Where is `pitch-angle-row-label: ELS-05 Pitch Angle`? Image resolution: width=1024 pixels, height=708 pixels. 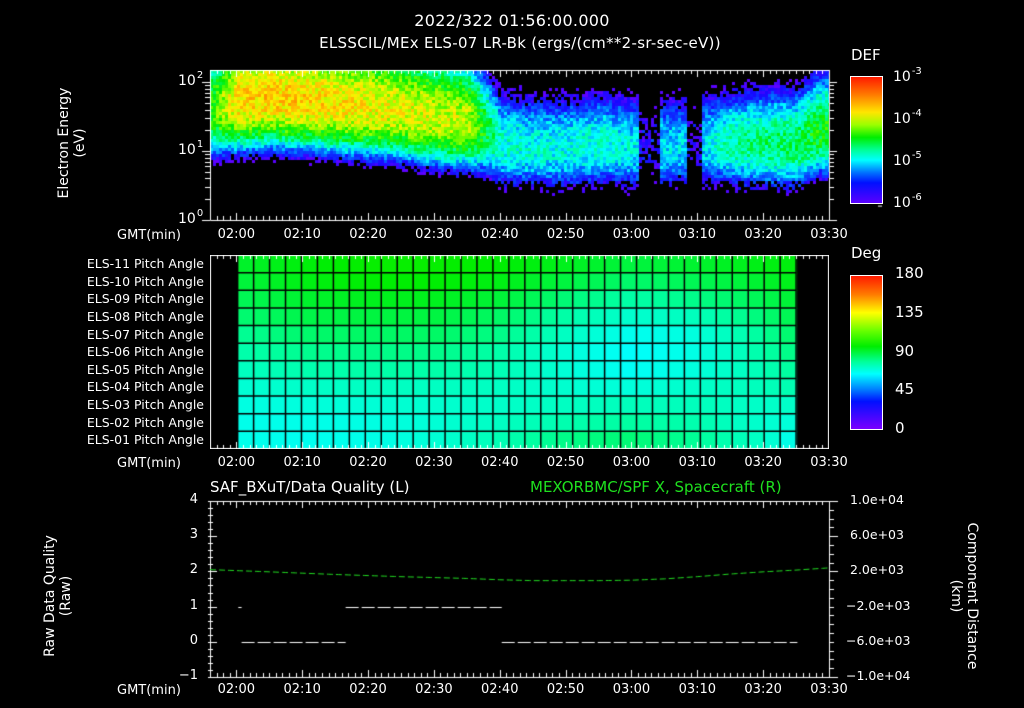 pitch-angle-row-label: ELS-05 Pitch Angle is located at coordinates (145, 369).